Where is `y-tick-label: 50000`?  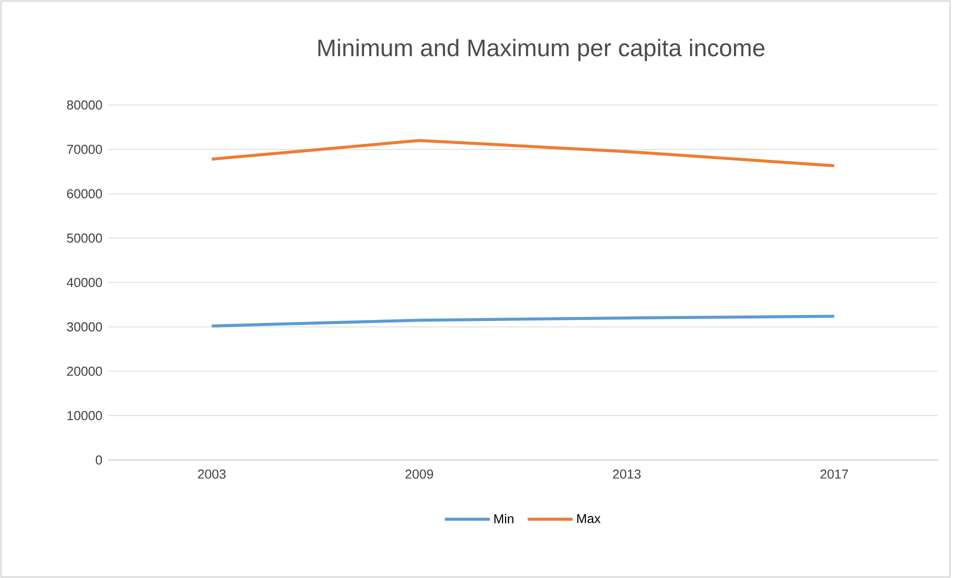
y-tick-label: 50000 is located at coordinates (84, 238).